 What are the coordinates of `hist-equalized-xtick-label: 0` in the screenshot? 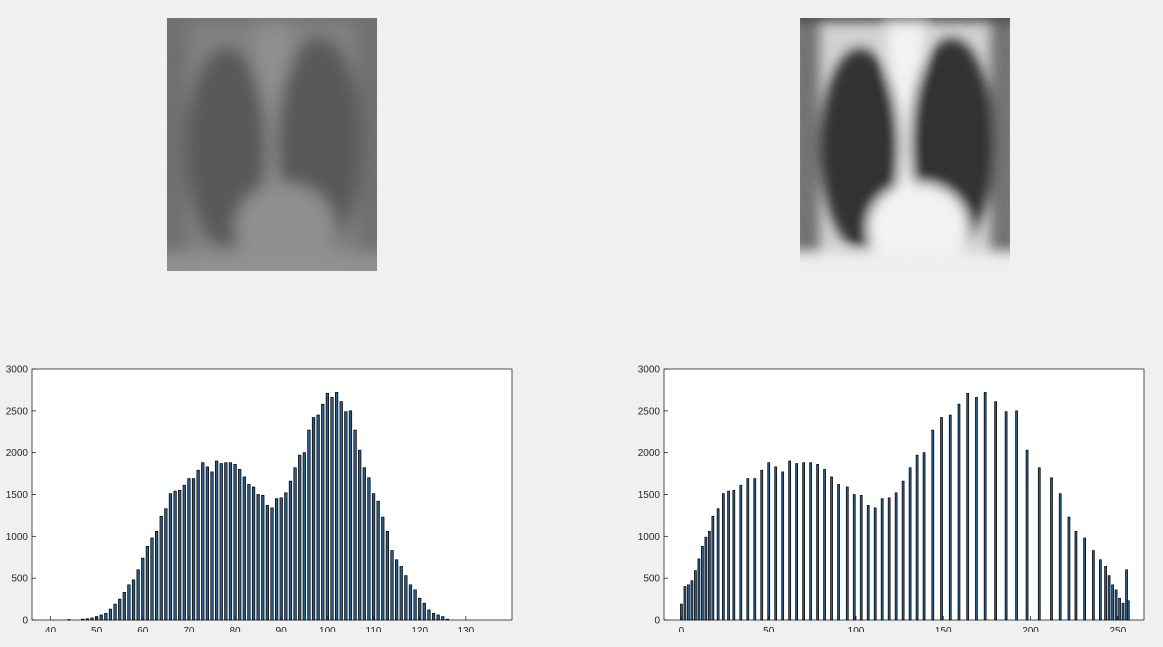 It's located at (682, 629).